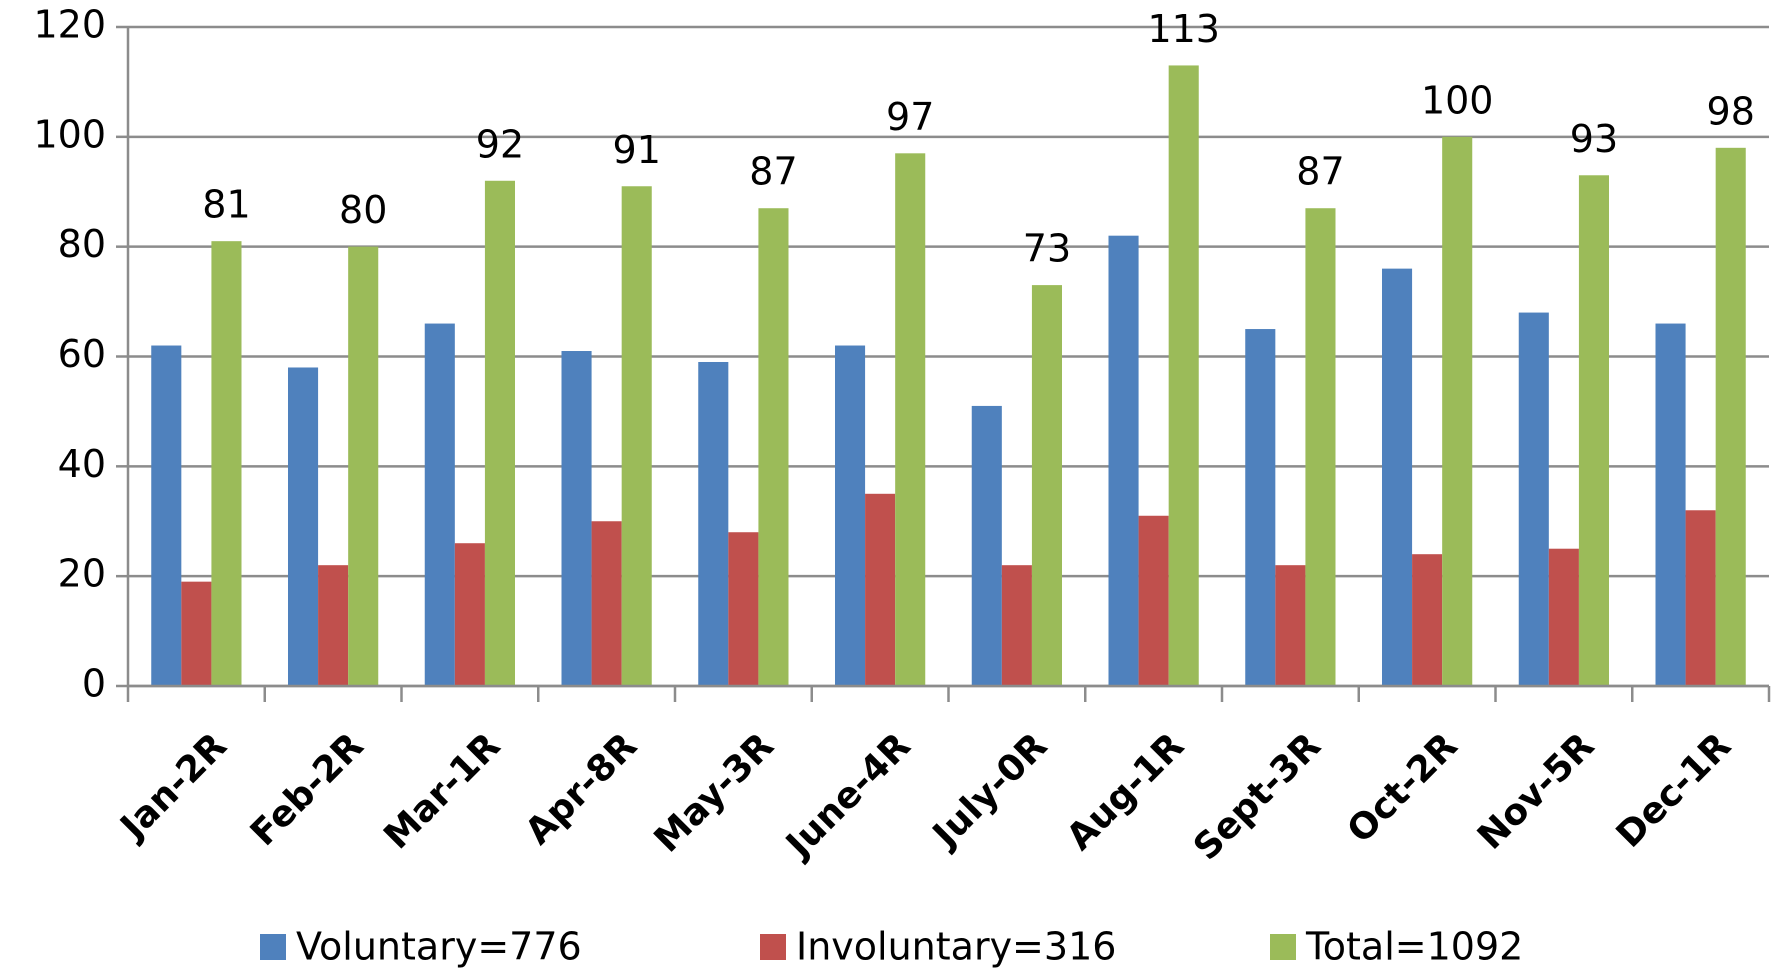 The image size is (1773, 974). What do you see at coordinates (82, 244) in the screenshot?
I see `y-tick-label: 80` at bounding box center [82, 244].